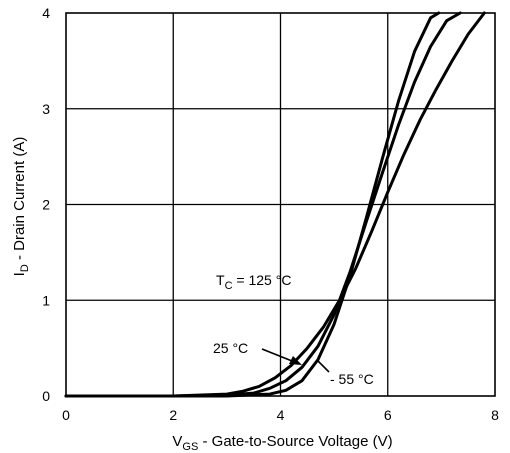  Describe the element at coordinates (352, 379) in the screenshot. I see `series-label-minus55c: - 55 °C` at that location.